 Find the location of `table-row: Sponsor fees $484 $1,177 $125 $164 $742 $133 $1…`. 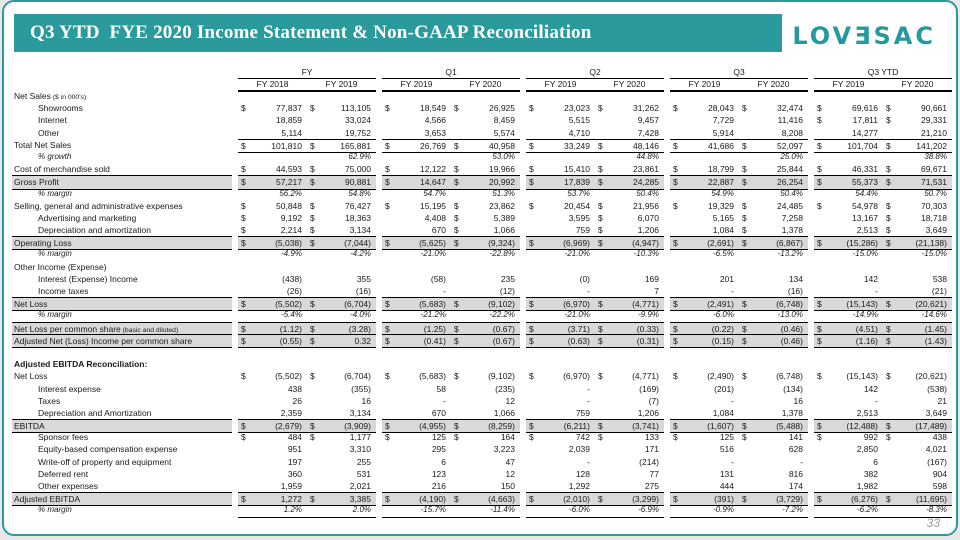

table-row: Sponsor fees $484 $1,177 $125 $164 $742 $133 $1… is located at coordinates (482, 437).